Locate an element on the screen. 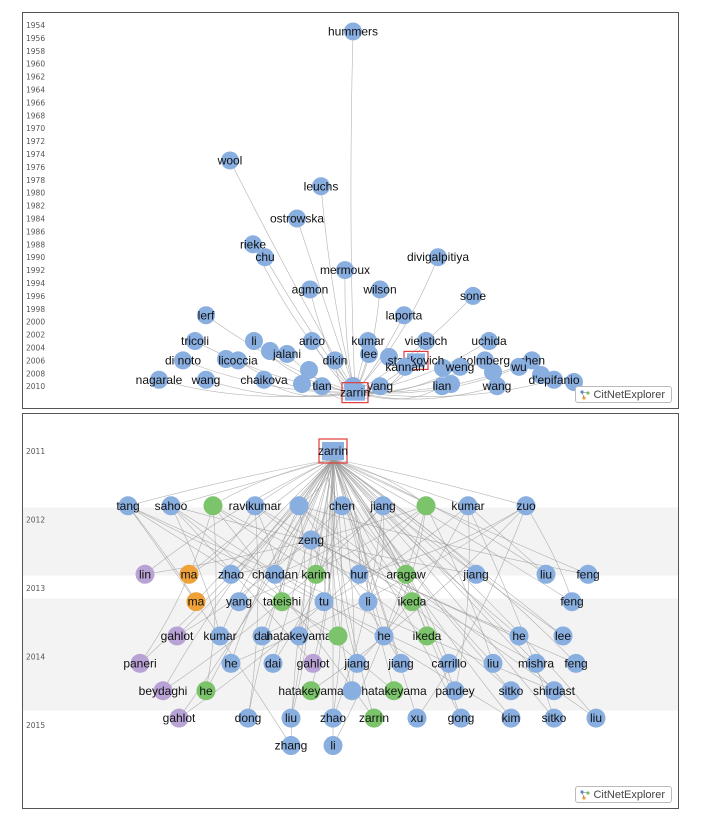 The image size is (703, 819). publication-node: gong is located at coordinates (461, 718).